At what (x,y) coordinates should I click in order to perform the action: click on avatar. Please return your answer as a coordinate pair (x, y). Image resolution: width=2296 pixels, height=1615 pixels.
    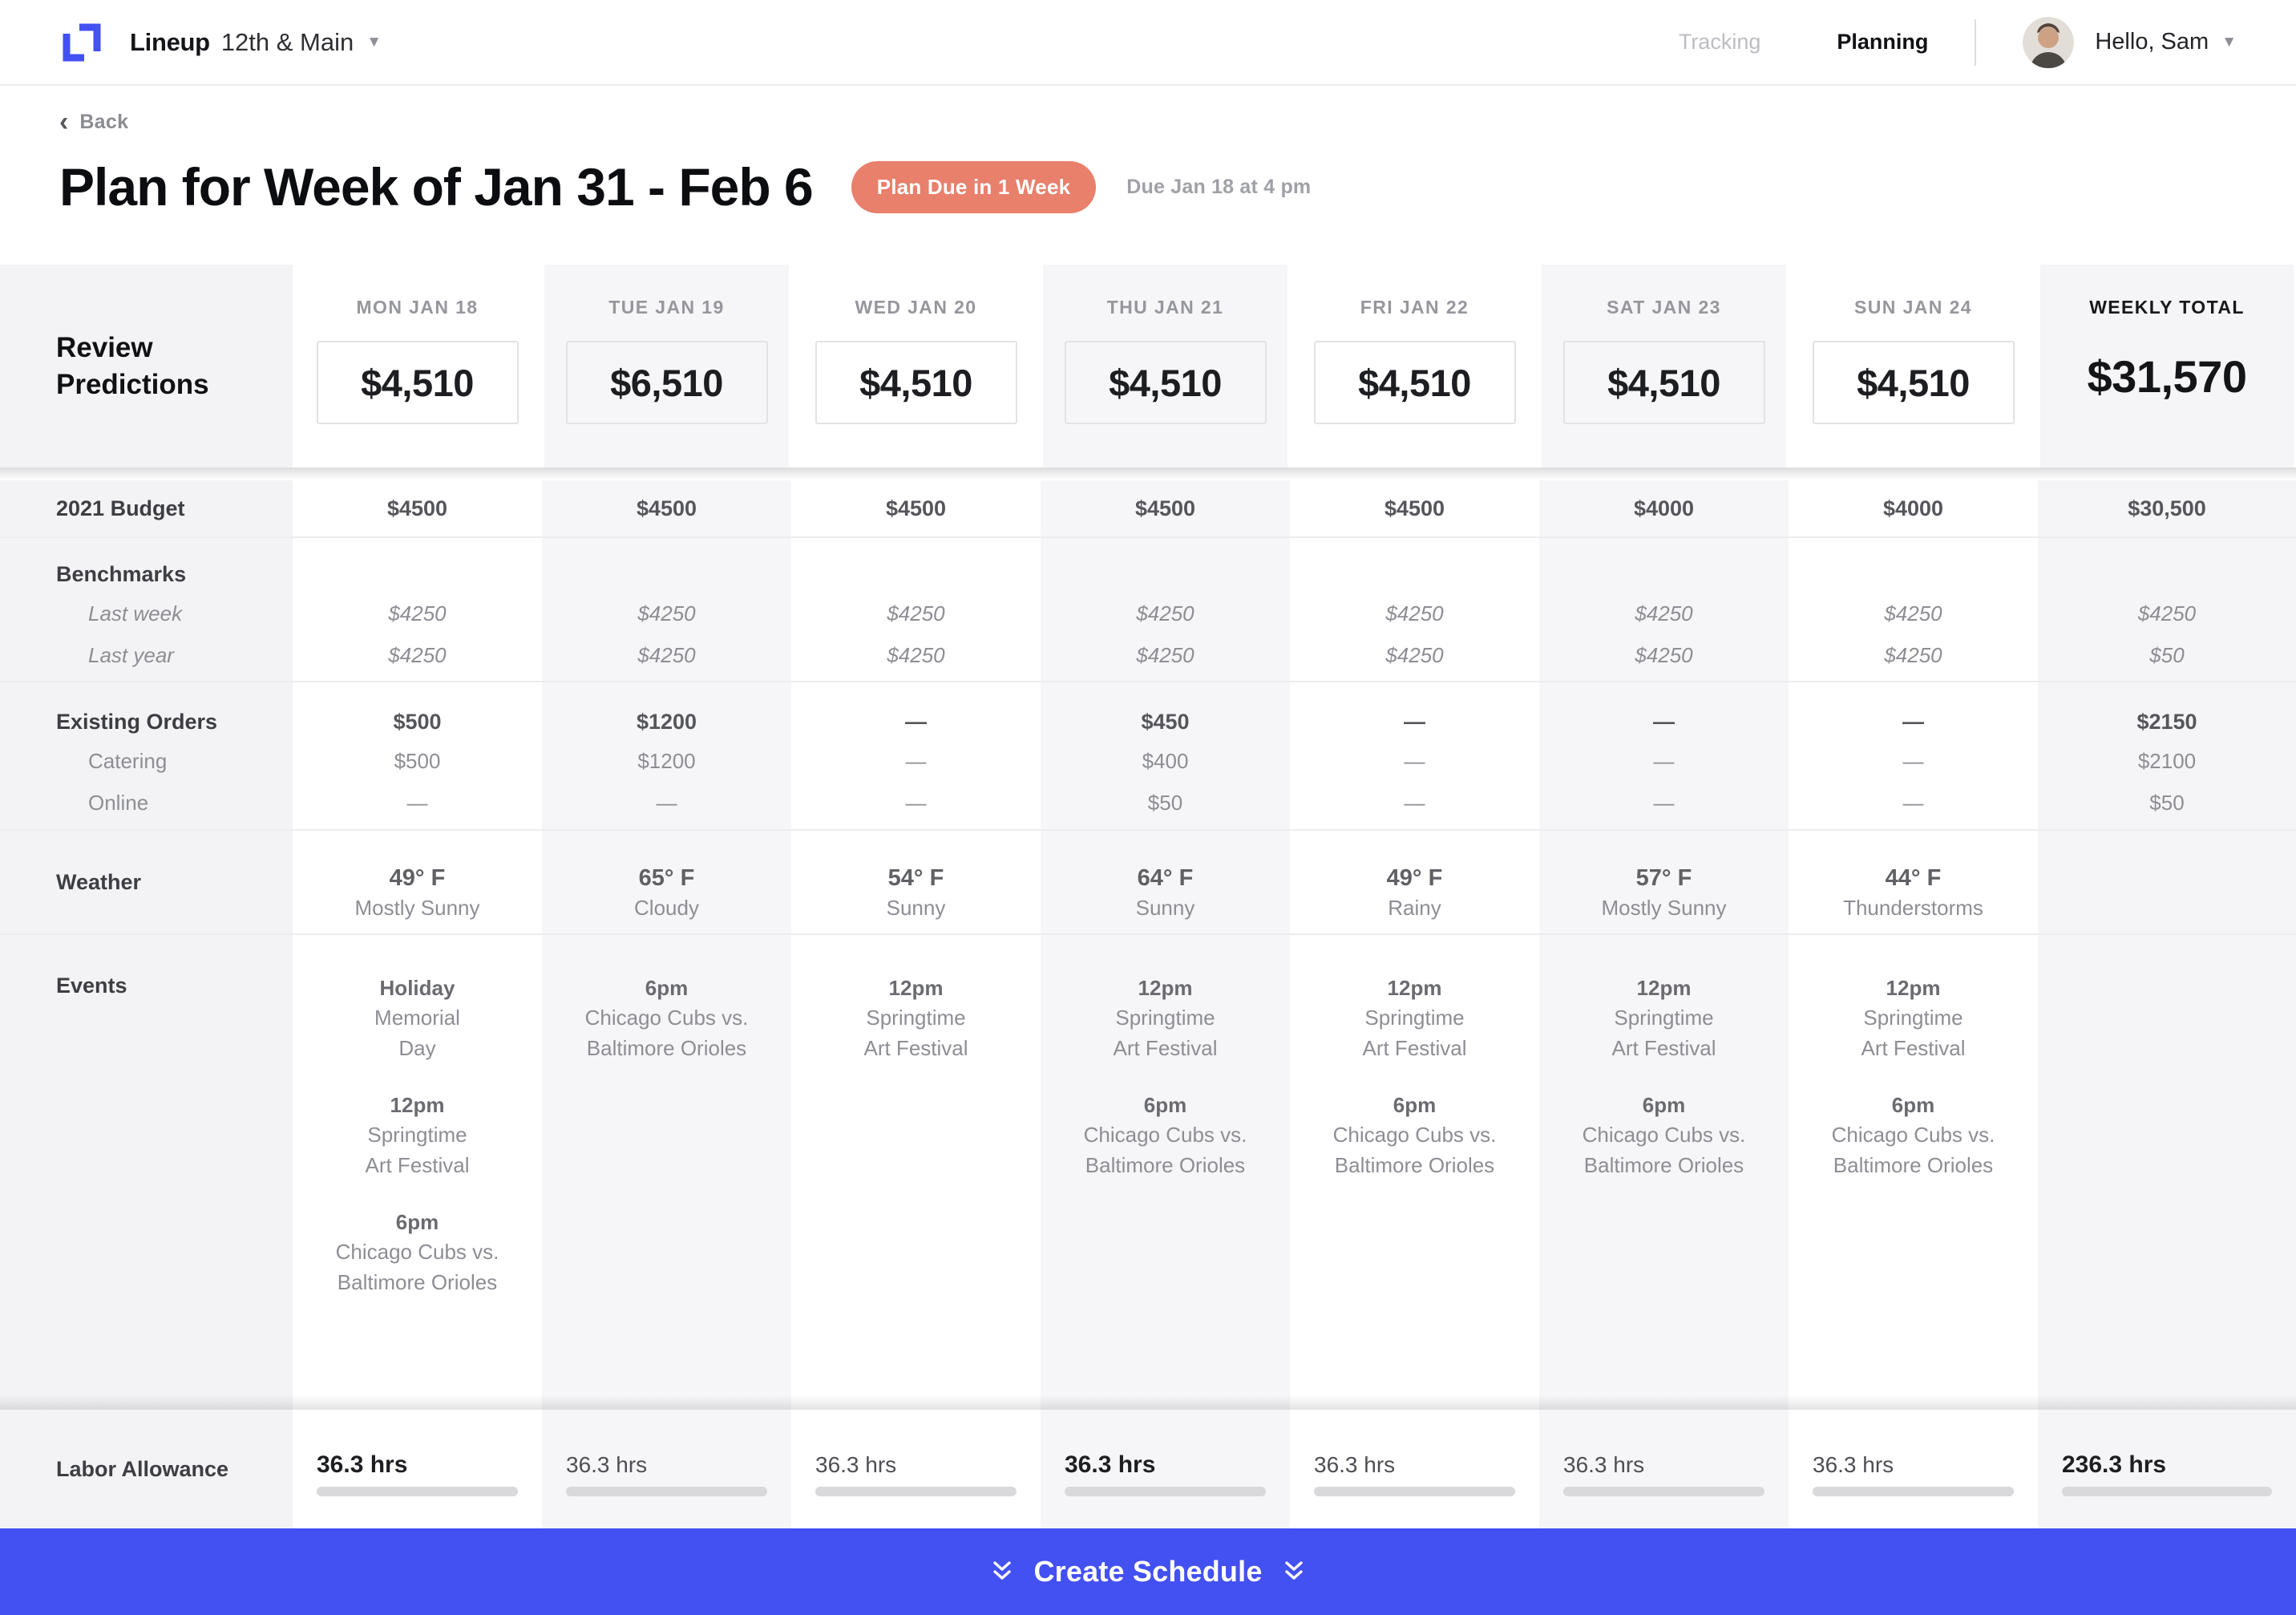
    Looking at the image, I should click on (2049, 42).